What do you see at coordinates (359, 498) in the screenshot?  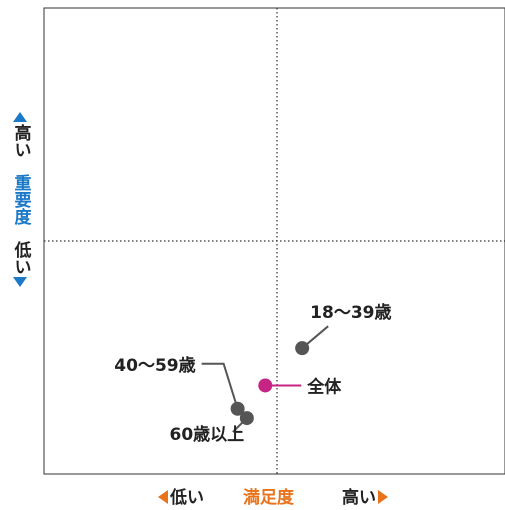 I see `x-axis-high-label: 高い` at bounding box center [359, 498].